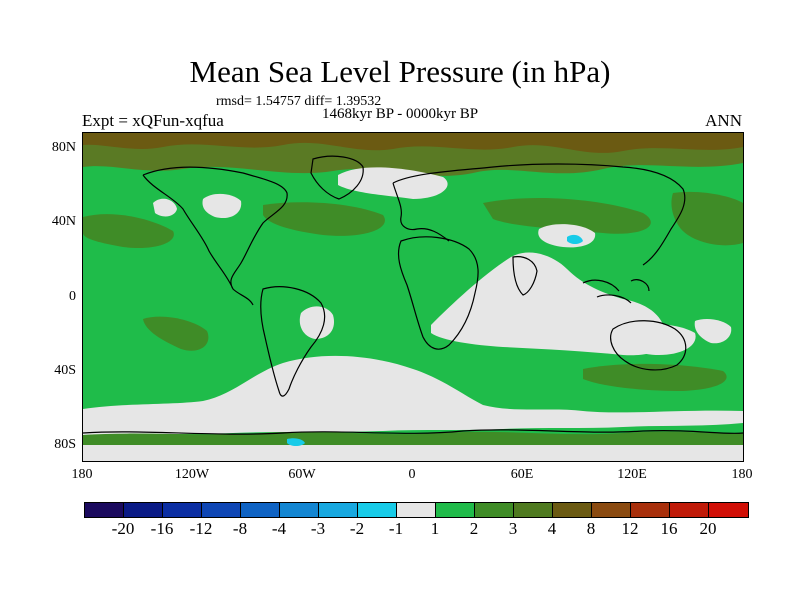 Image resolution: width=800 pixels, height=600 pixels. I want to click on tibet-cyan-core, so click(575, 239).